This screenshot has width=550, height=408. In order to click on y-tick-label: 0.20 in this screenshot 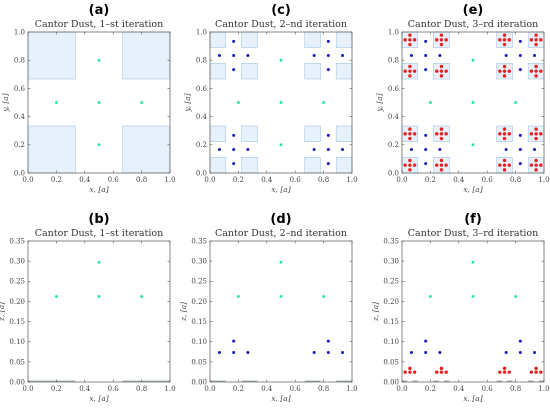, I will do `click(391, 302)`.